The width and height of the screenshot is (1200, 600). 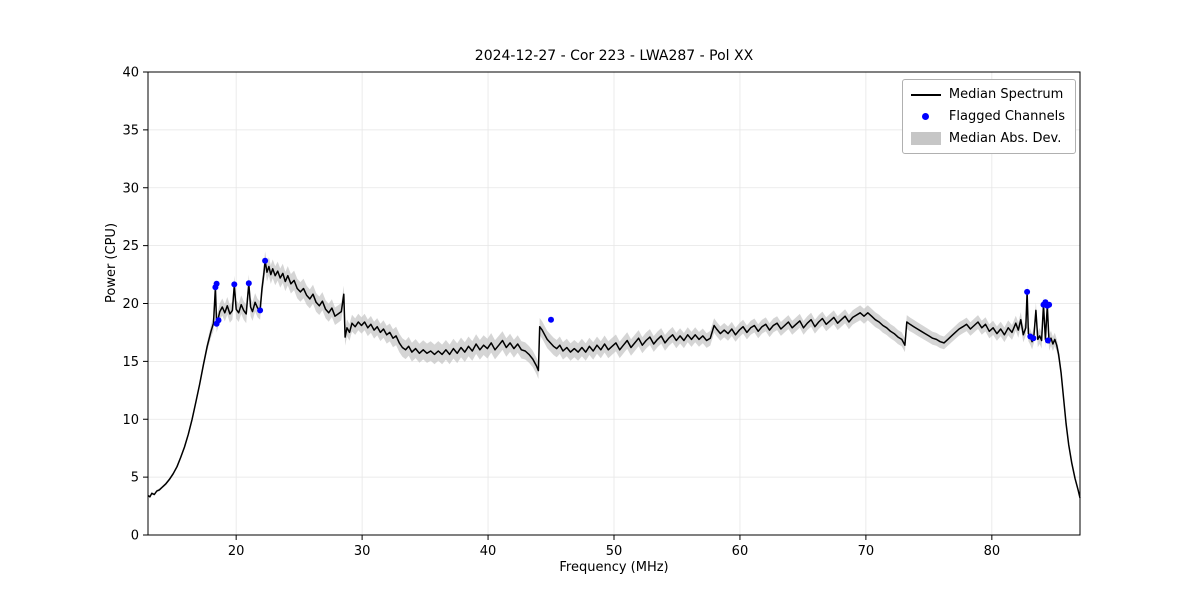 What do you see at coordinates (1006, 116) in the screenshot?
I see `legend-label: Flagged Channels` at bounding box center [1006, 116].